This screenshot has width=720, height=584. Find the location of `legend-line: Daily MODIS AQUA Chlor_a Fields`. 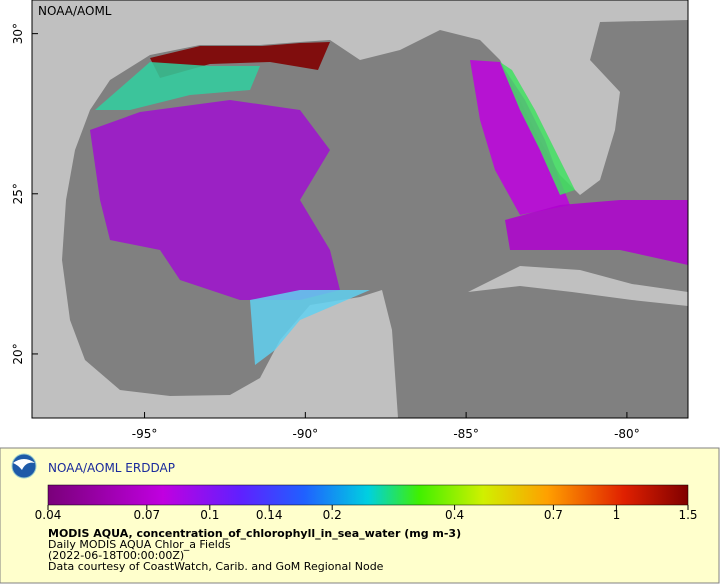

legend-line: Daily MODIS AQUA Chlor_a Fields is located at coordinates (139, 544).